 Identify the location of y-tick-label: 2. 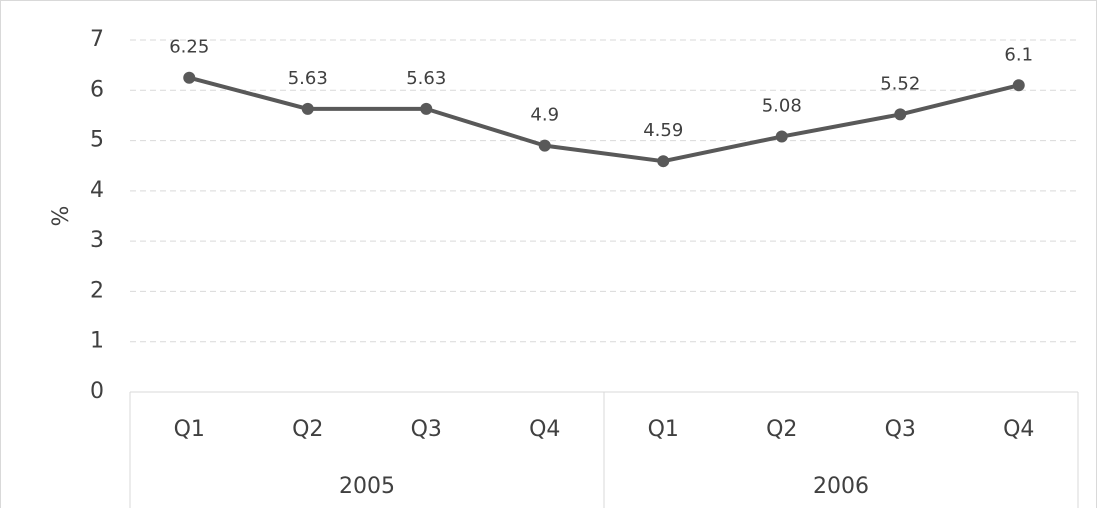
(97, 290).